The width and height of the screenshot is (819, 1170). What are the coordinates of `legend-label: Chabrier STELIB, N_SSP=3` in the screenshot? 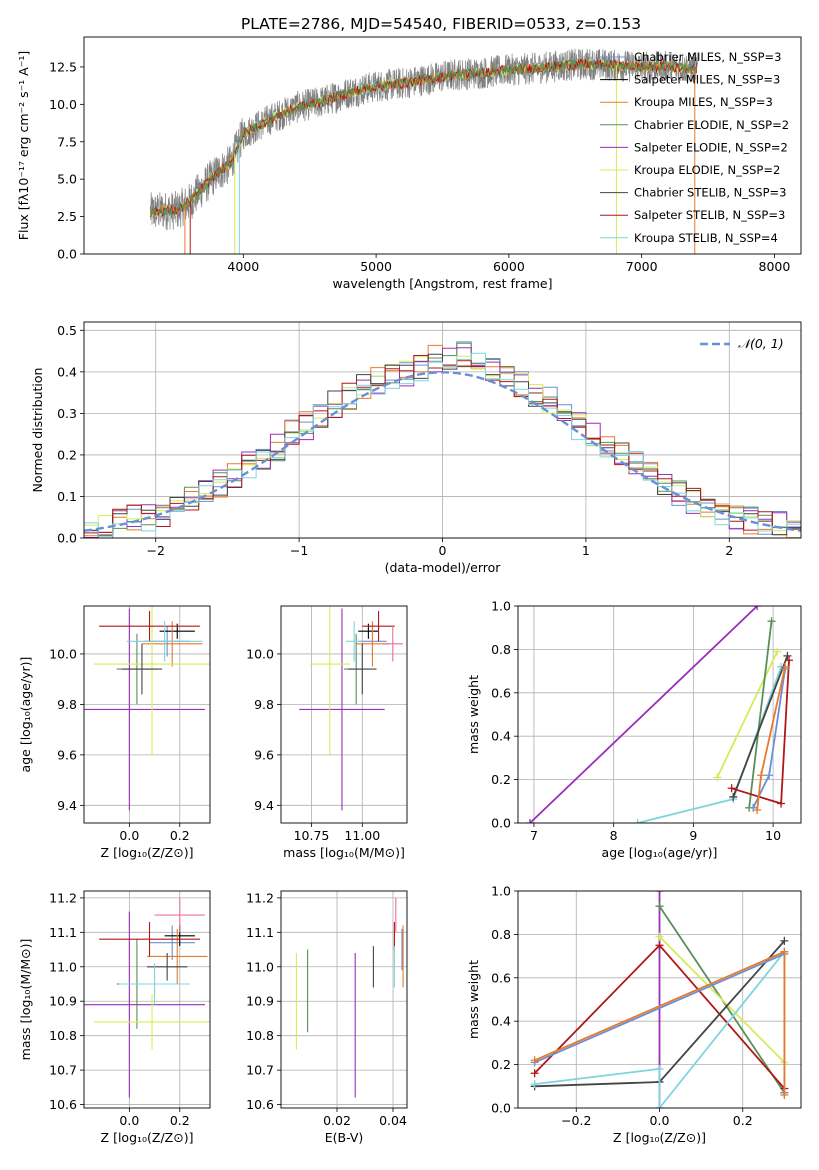 It's located at (710, 193).